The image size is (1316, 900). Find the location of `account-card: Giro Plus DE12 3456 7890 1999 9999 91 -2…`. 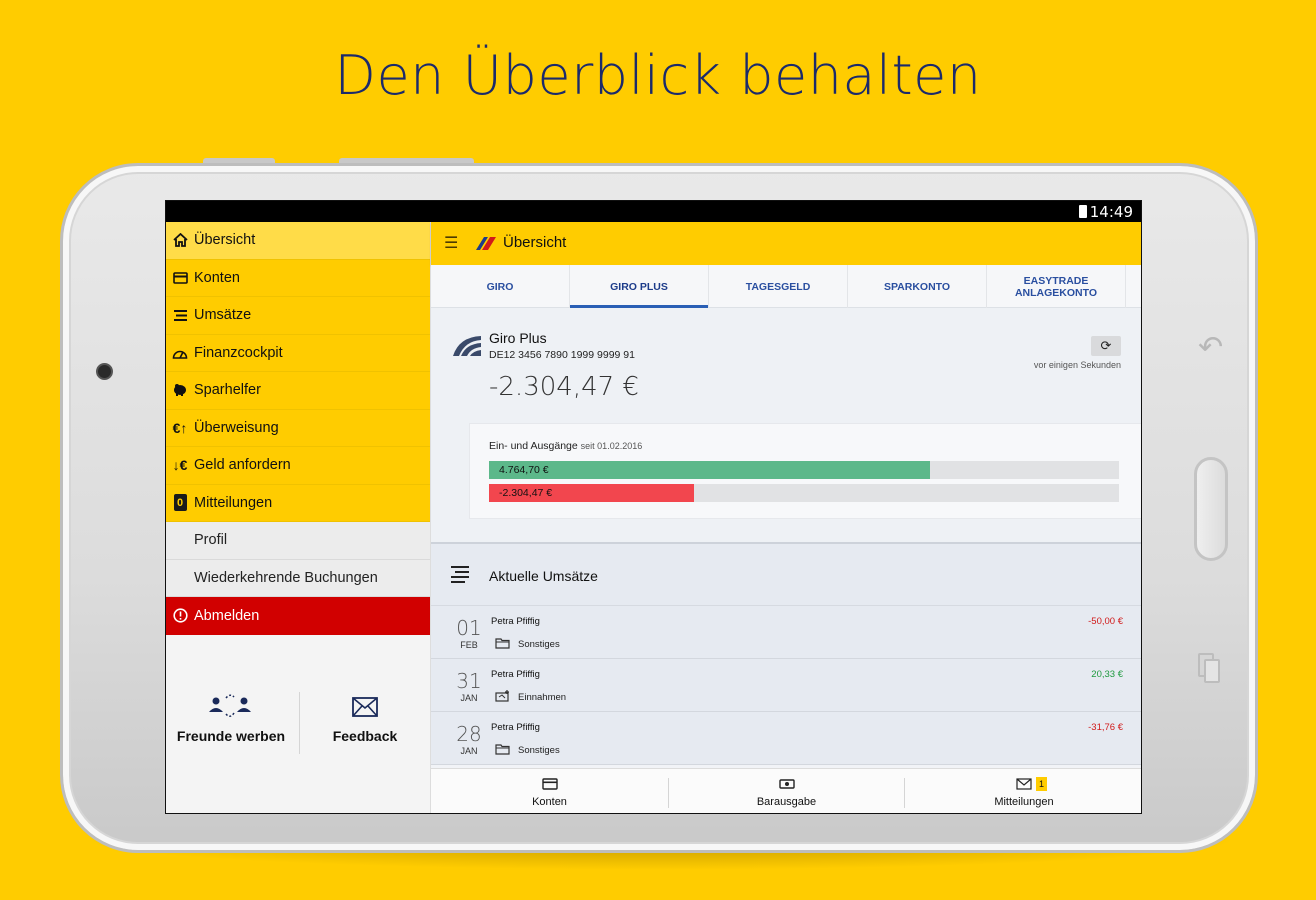

account-card: Giro Plus DE12 3456 7890 1999 9999 91 -2… is located at coordinates (786, 425).